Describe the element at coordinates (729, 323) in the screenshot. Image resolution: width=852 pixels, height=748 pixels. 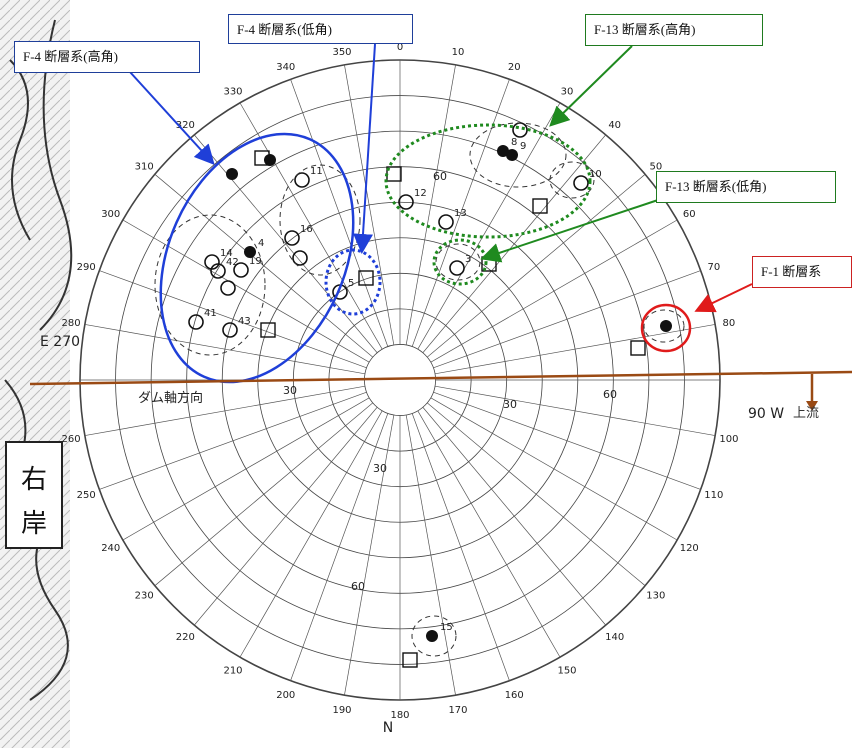
I see `azimuth-label: 80` at that location.